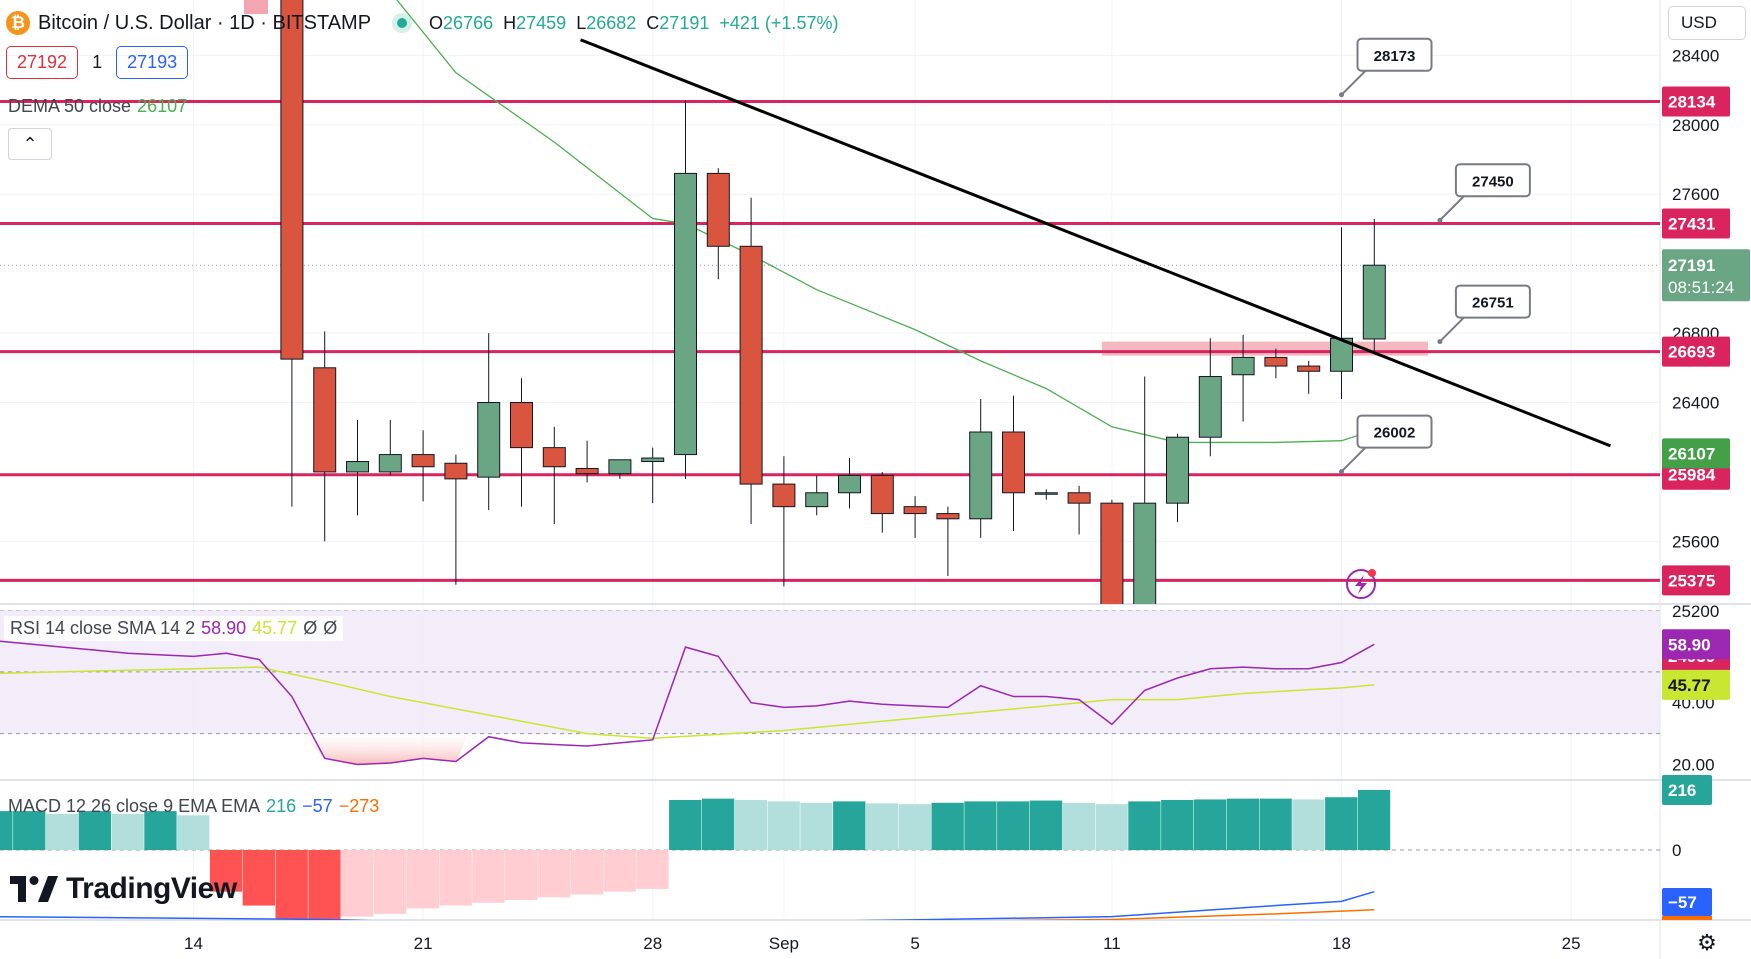 The image size is (1751, 959). What do you see at coordinates (1696, 101) in the screenshot?
I see `level-price-tag: 28134` at bounding box center [1696, 101].